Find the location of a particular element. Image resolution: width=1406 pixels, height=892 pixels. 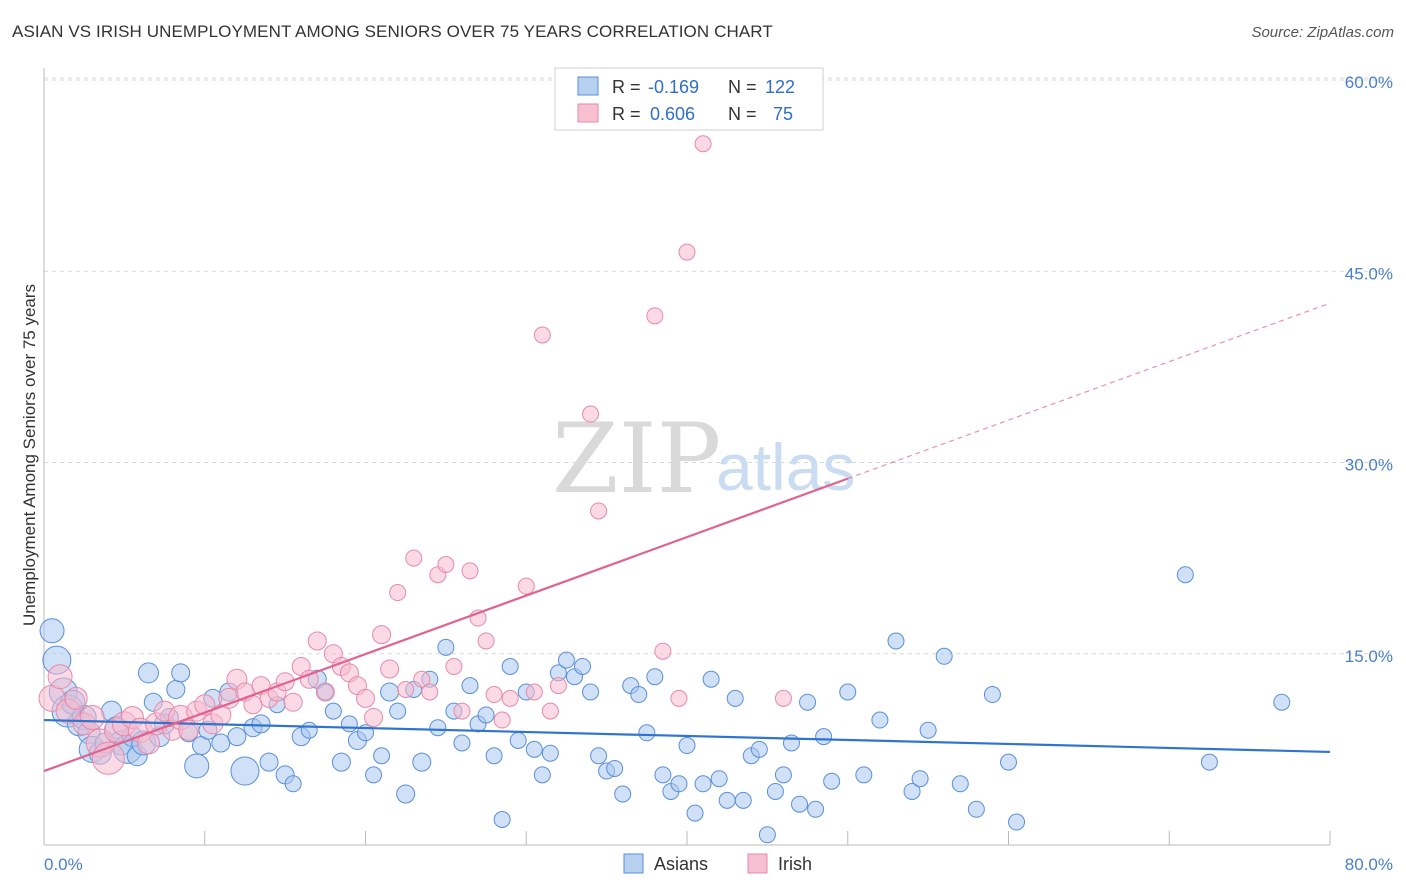

legend-n-label-asians: N = is located at coordinates (742, 87).